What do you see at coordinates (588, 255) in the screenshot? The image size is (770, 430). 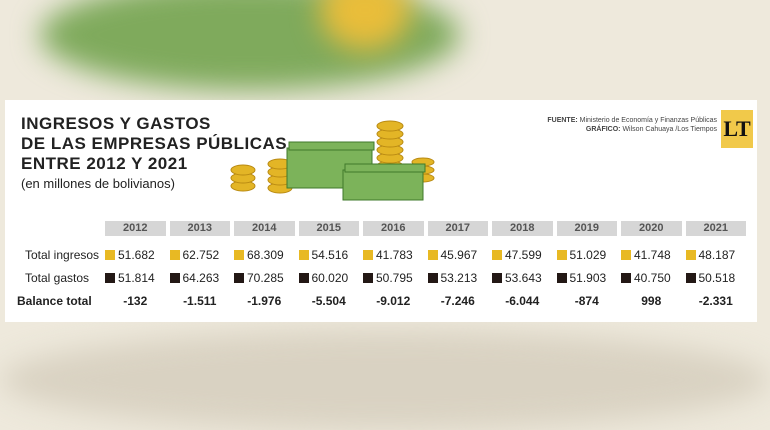 I see `value: 51.029` at bounding box center [588, 255].